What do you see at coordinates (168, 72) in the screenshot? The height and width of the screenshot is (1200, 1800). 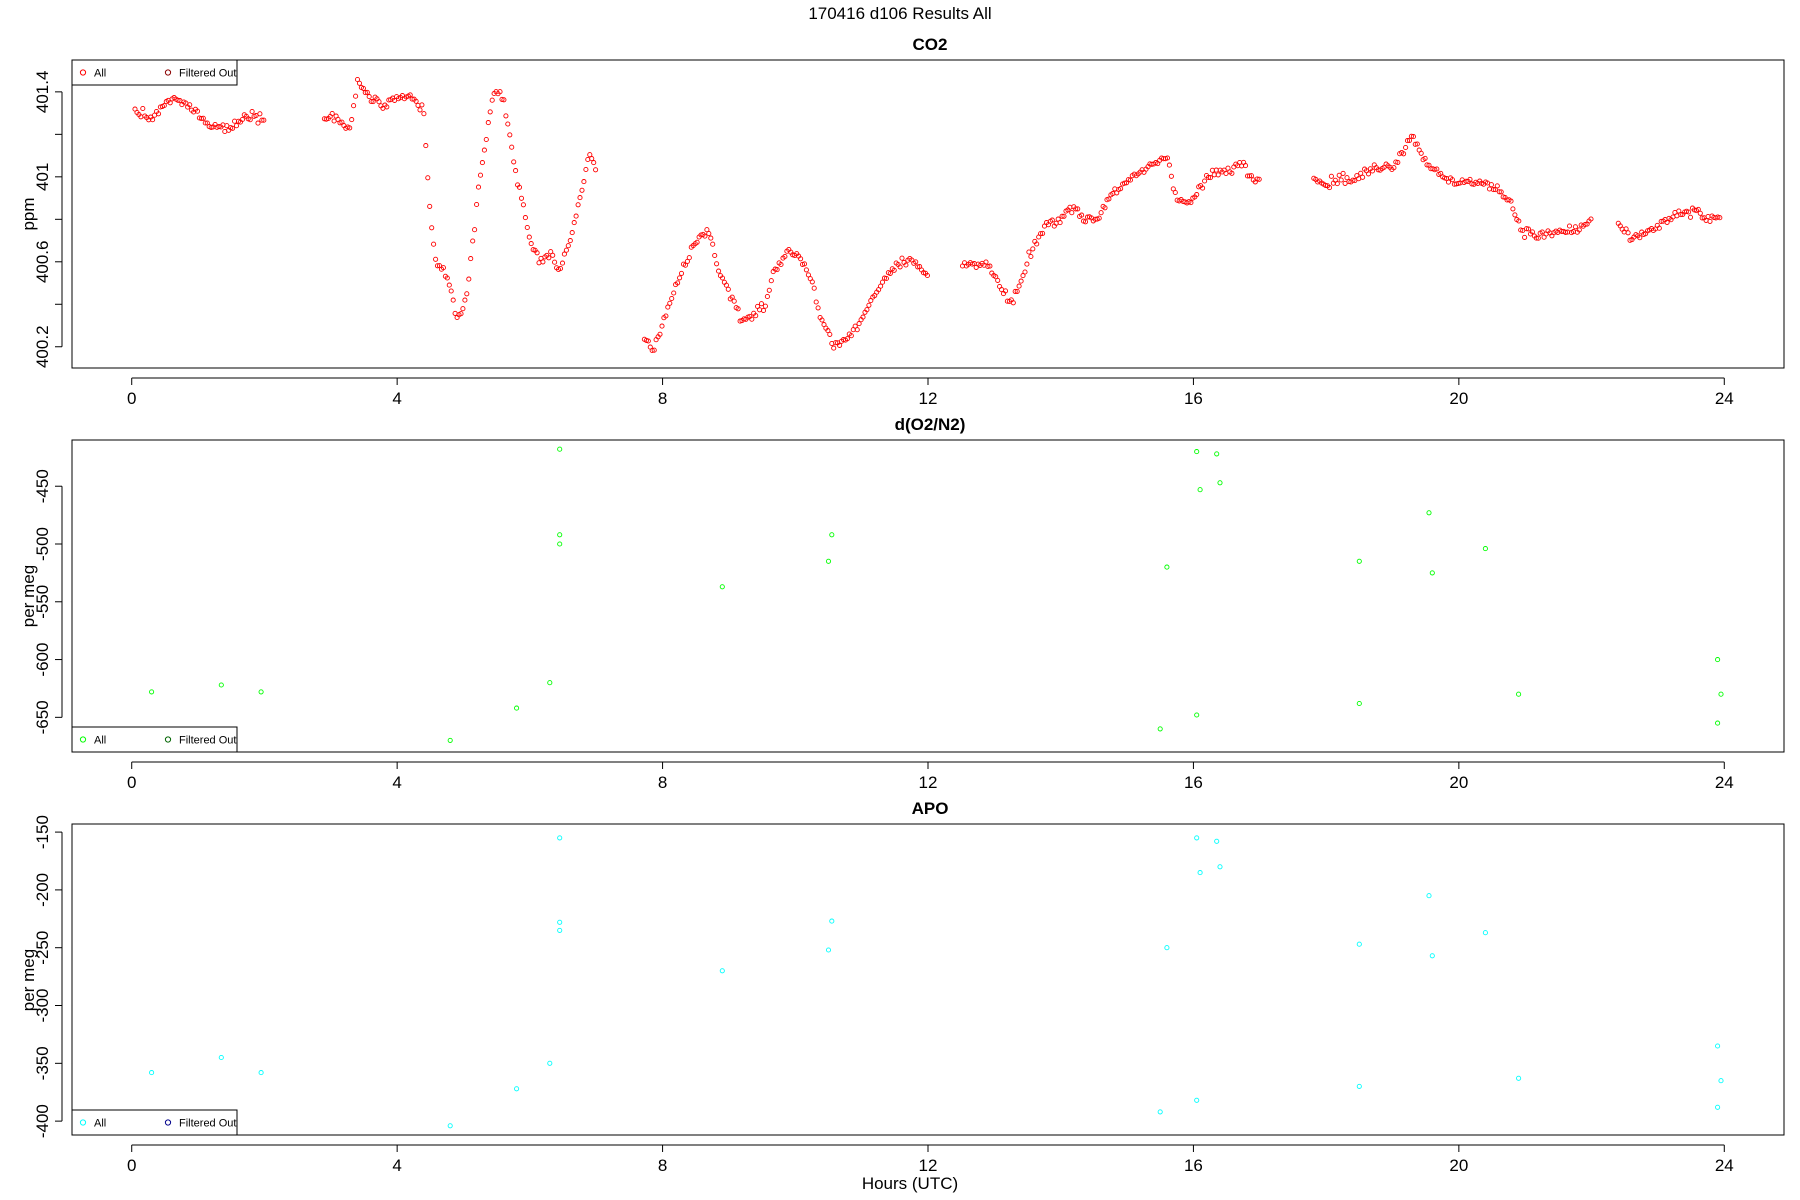 I see `legend-marker-filtered` at bounding box center [168, 72].